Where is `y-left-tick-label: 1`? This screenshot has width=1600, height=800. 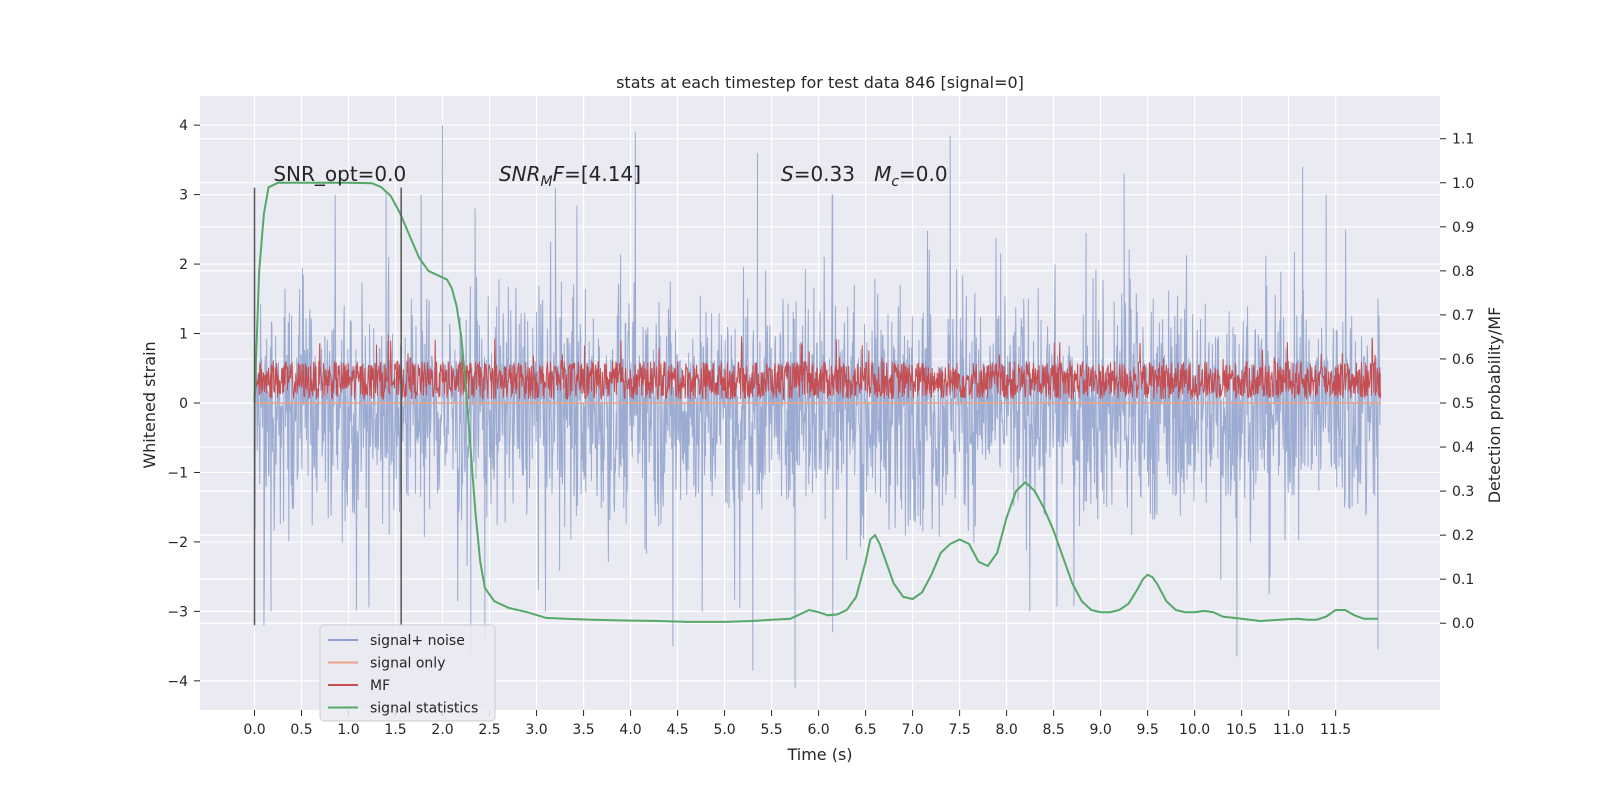
y-left-tick-label: 1 is located at coordinates (183, 335).